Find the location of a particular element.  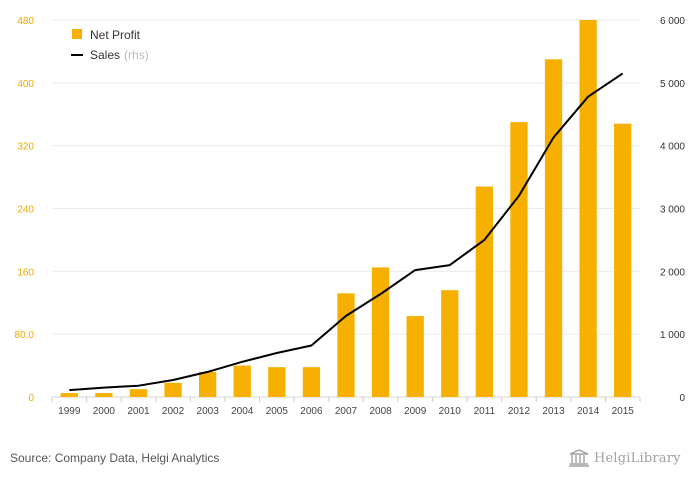

right-axis-tick-label: 6 000 is located at coordinates (672, 21).